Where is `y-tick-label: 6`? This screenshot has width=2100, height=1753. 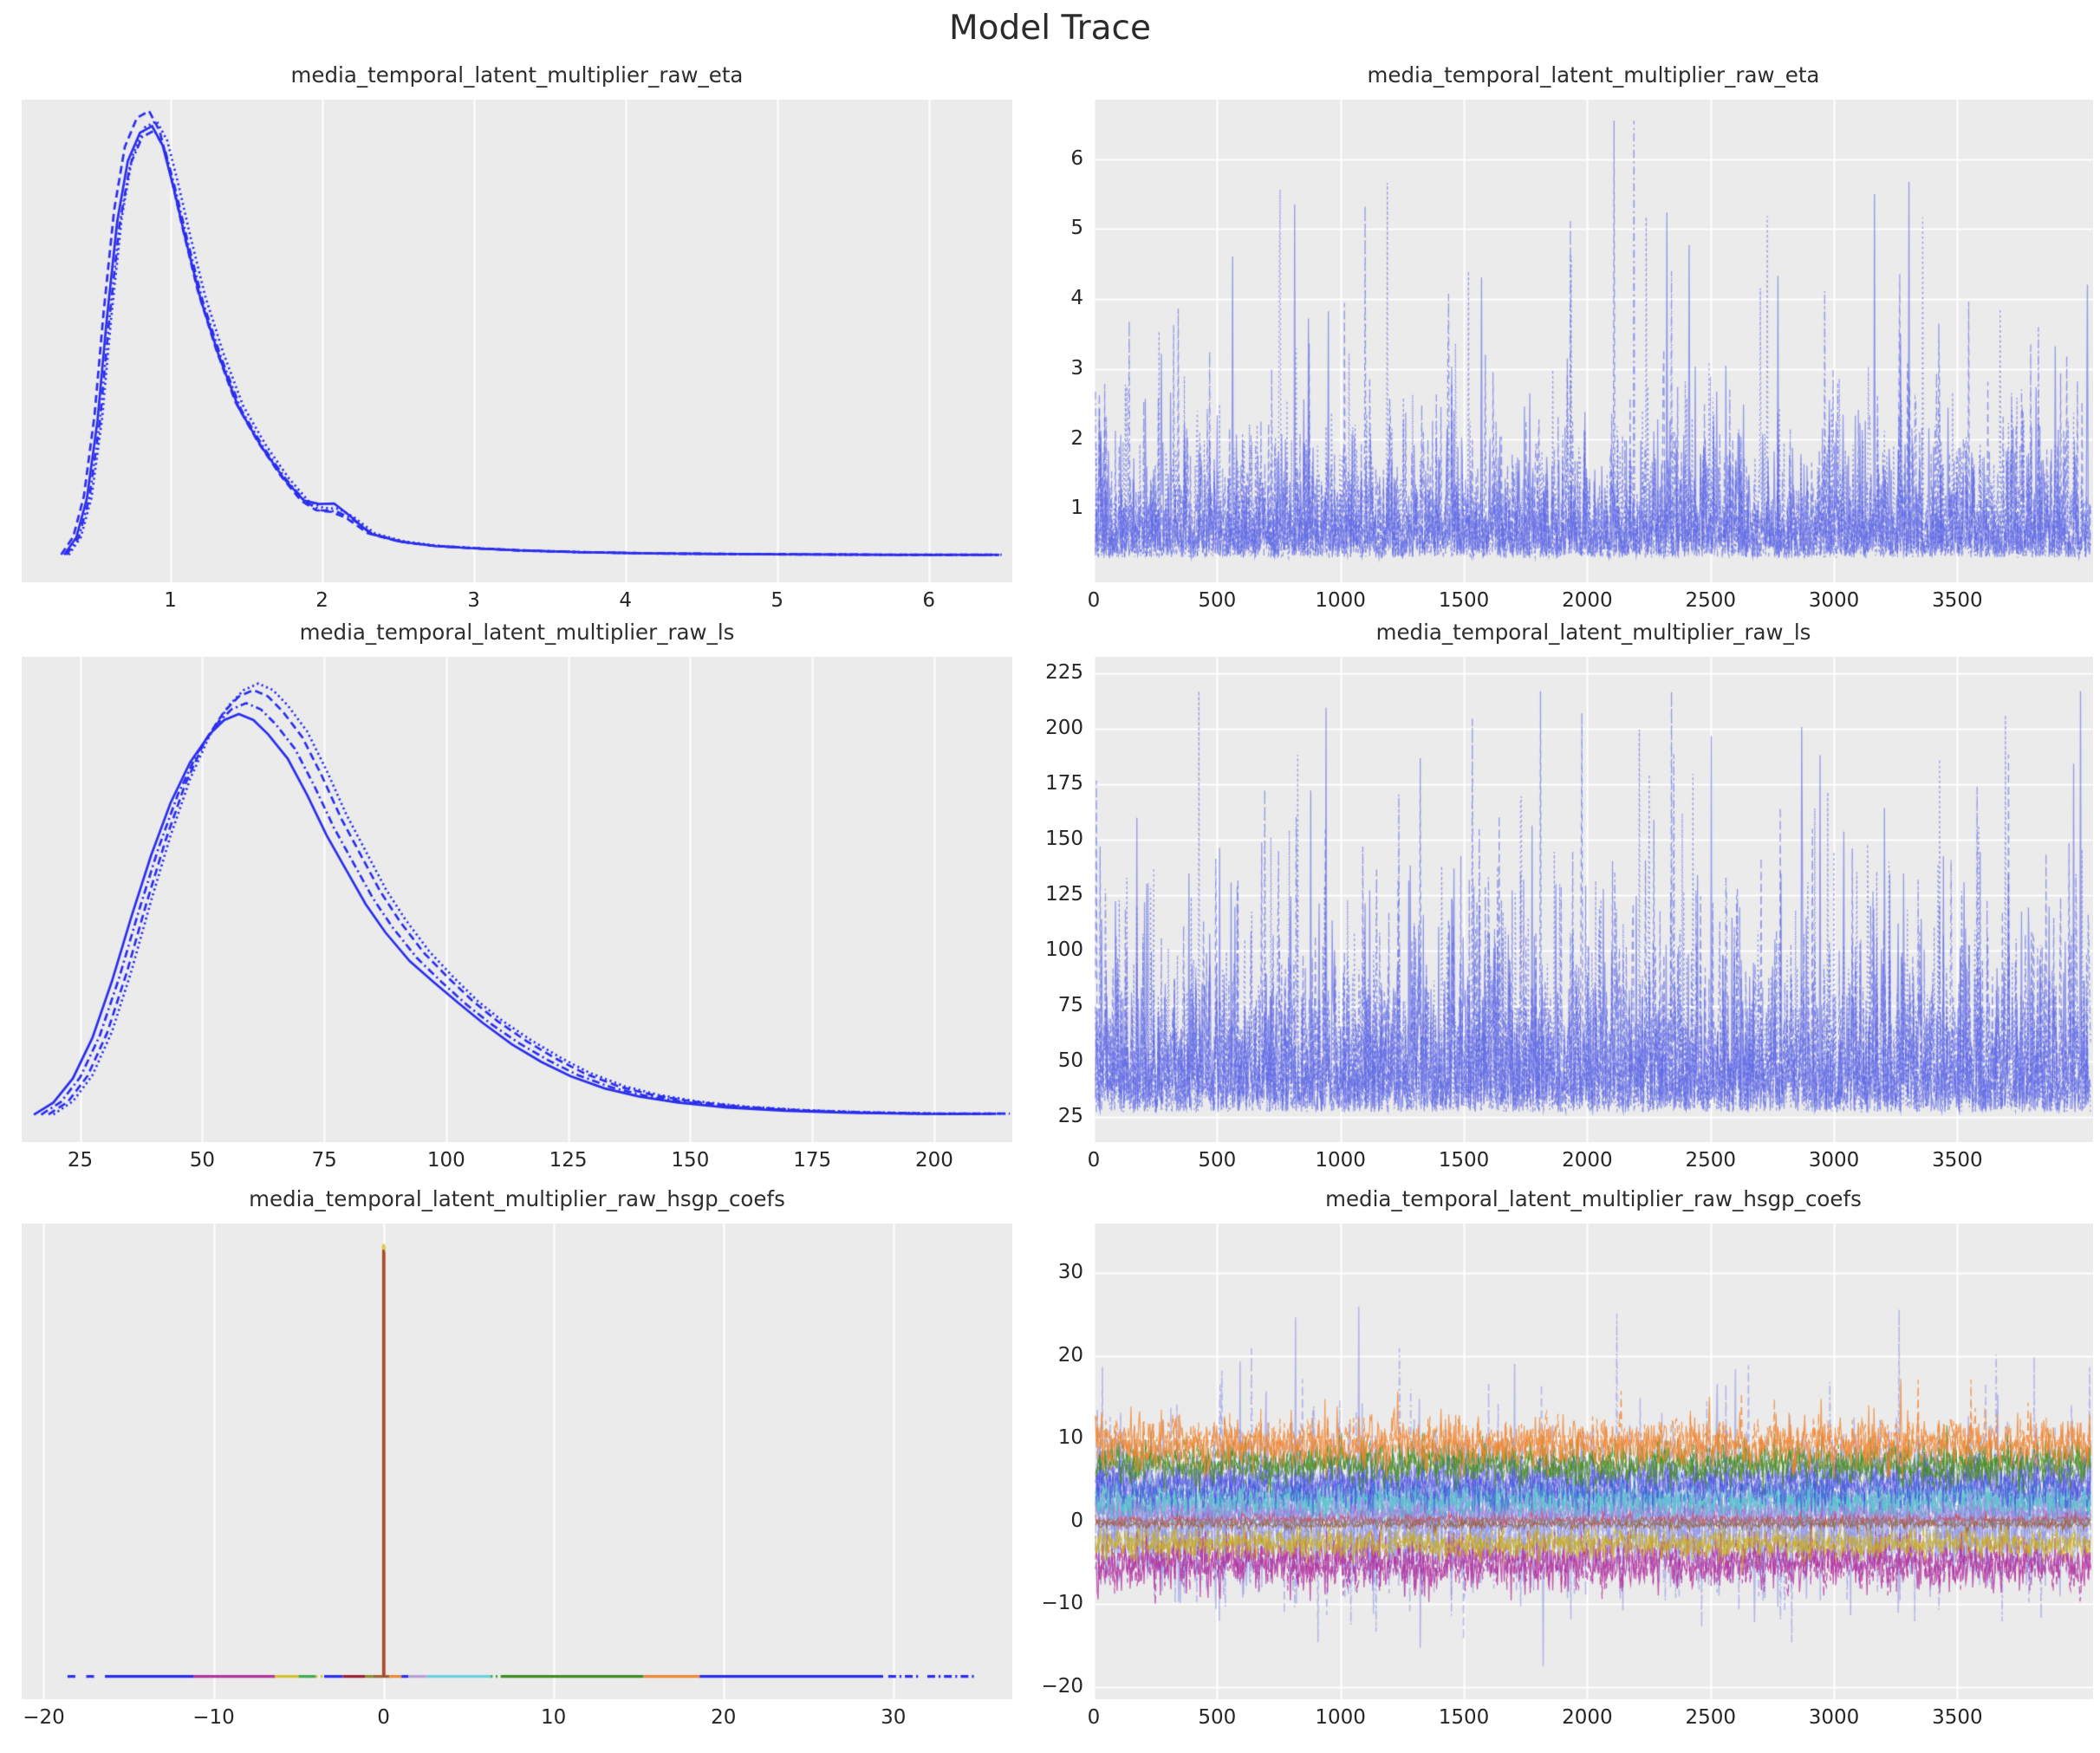 y-tick-label: 6 is located at coordinates (1076, 158).